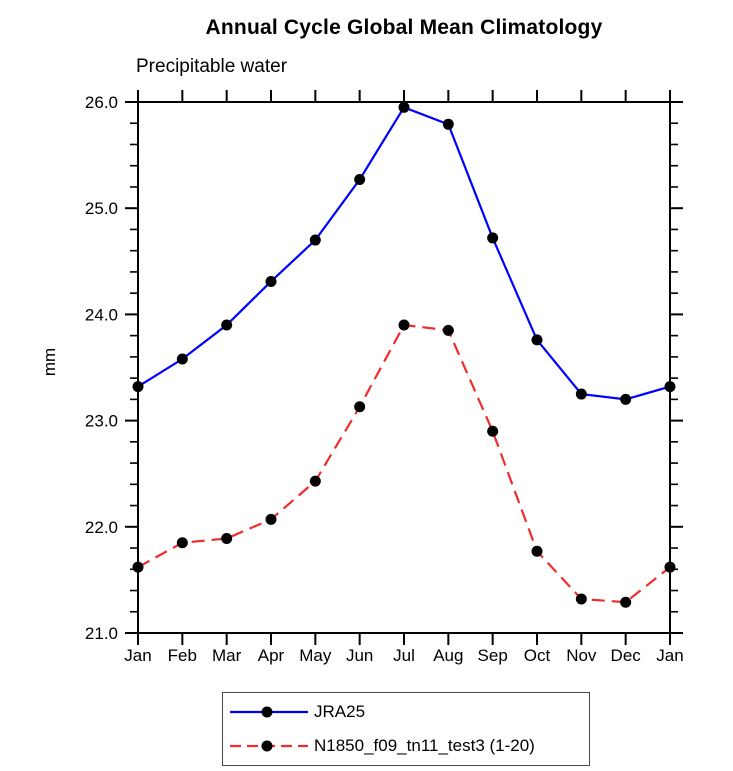 The height and width of the screenshot is (771, 733). Describe the element at coordinates (581, 655) in the screenshot. I see `x-tick-label: Nov` at that location.